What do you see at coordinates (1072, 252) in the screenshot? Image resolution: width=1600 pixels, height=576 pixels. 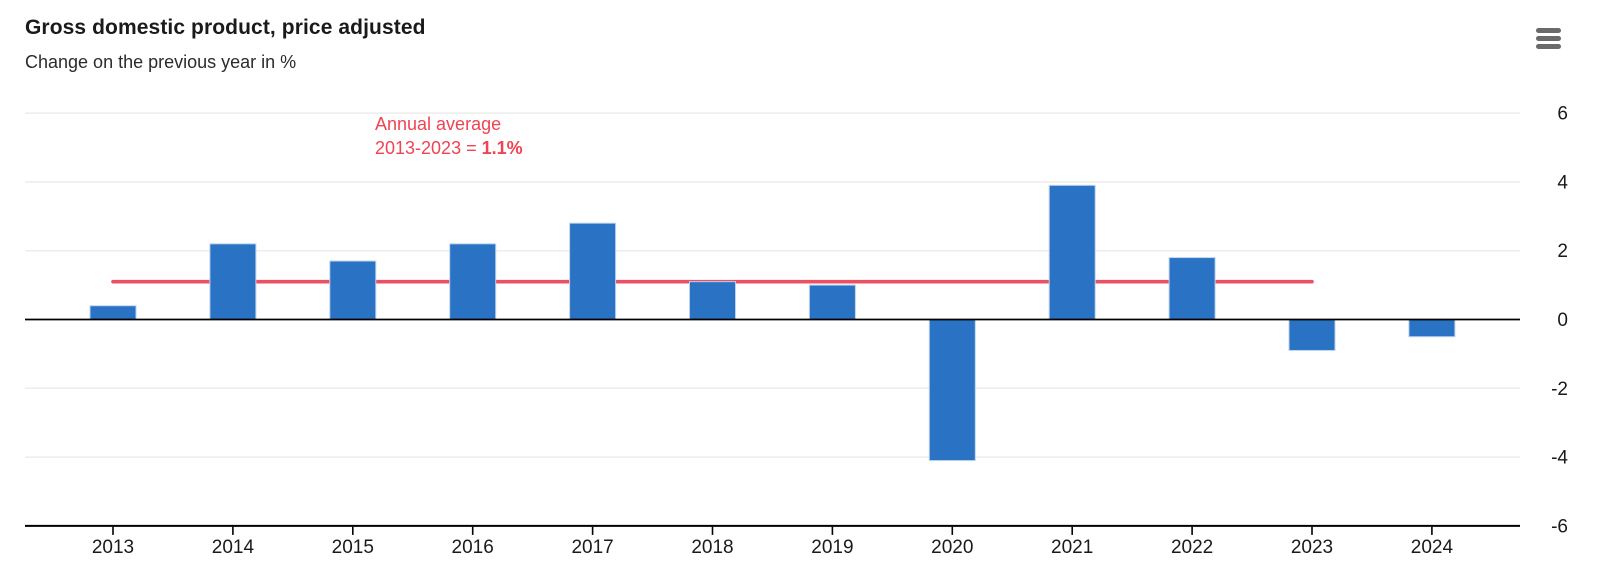 I see `bar-2021` at bounding box center [1072, 252].